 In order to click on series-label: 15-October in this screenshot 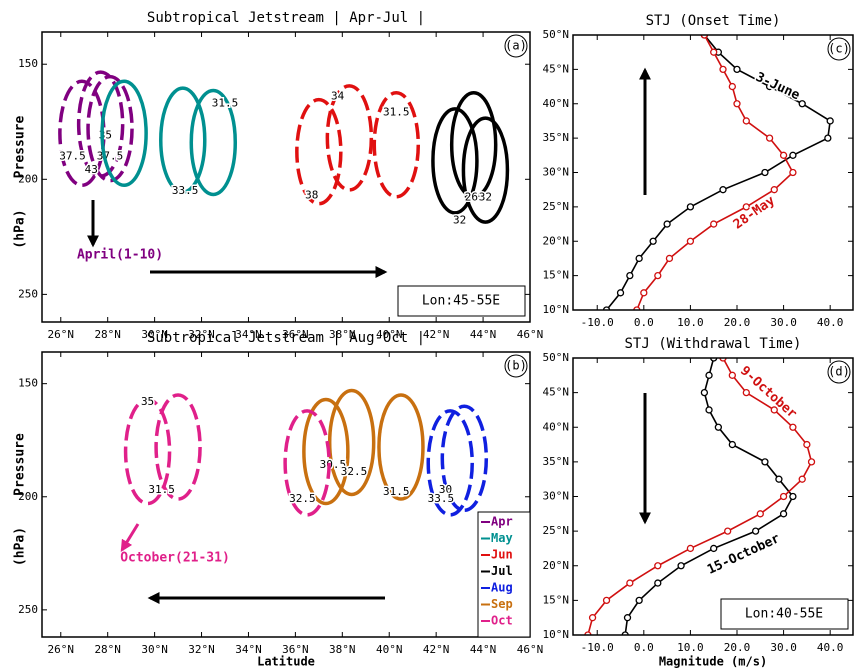, I will do `click(743, 554)`.